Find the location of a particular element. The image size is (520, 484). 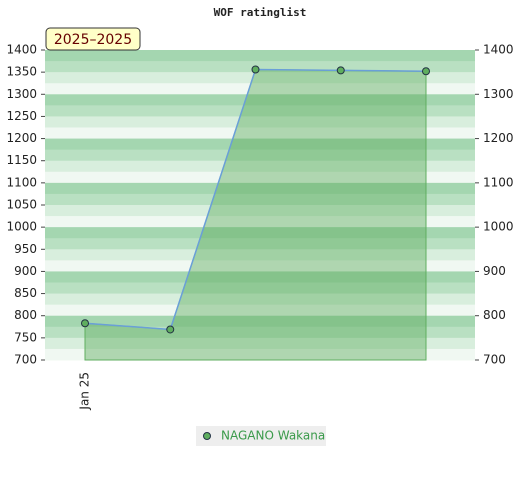

y-tick-label: 1050 is located at coordinates (21, 205).